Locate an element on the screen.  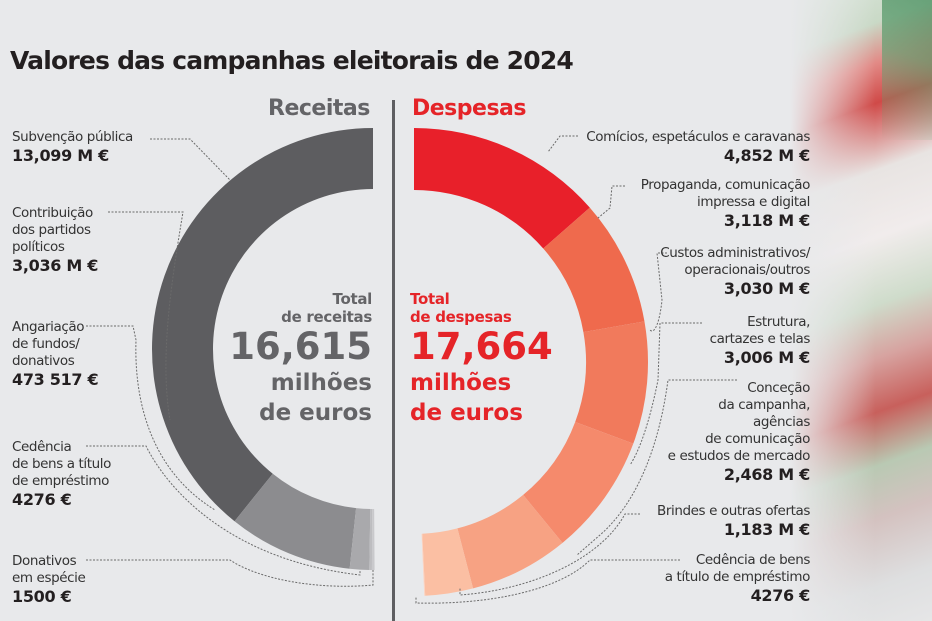
label-line: Propaganda, comunicação is located at coordinates (725, 185).